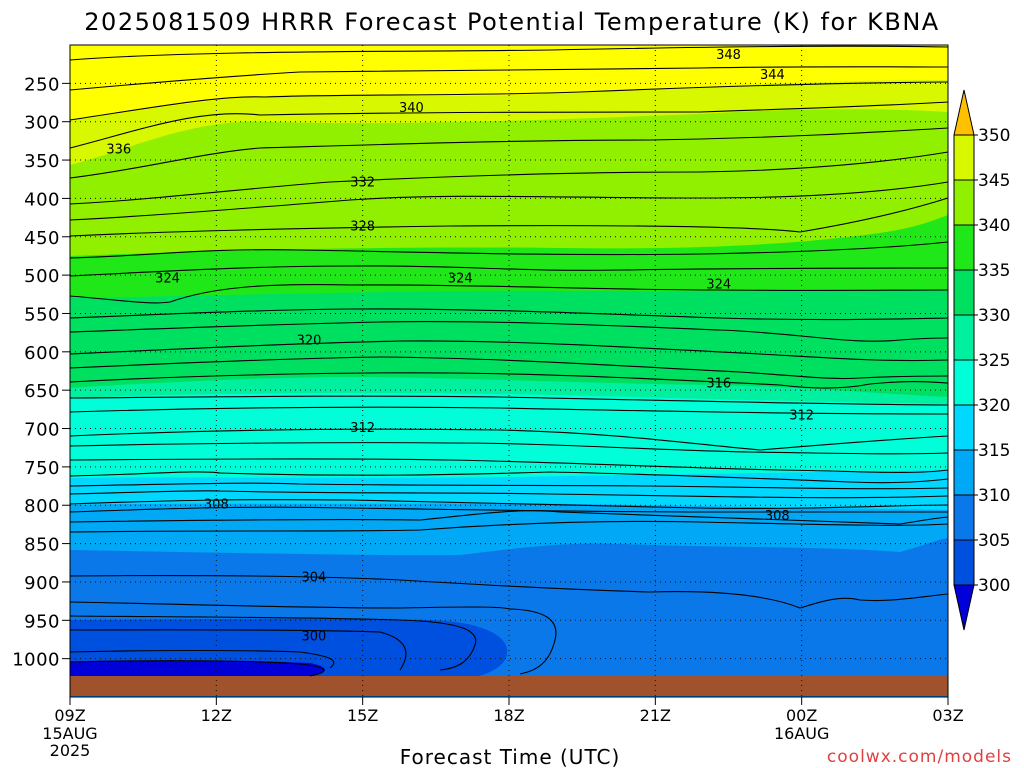 The height and width of the screenshot is (768, 1024). What do you see at coordinates (42, 430) in the screenshot?
I see `y-tick-label: 700` at bounding box center [42, 430].